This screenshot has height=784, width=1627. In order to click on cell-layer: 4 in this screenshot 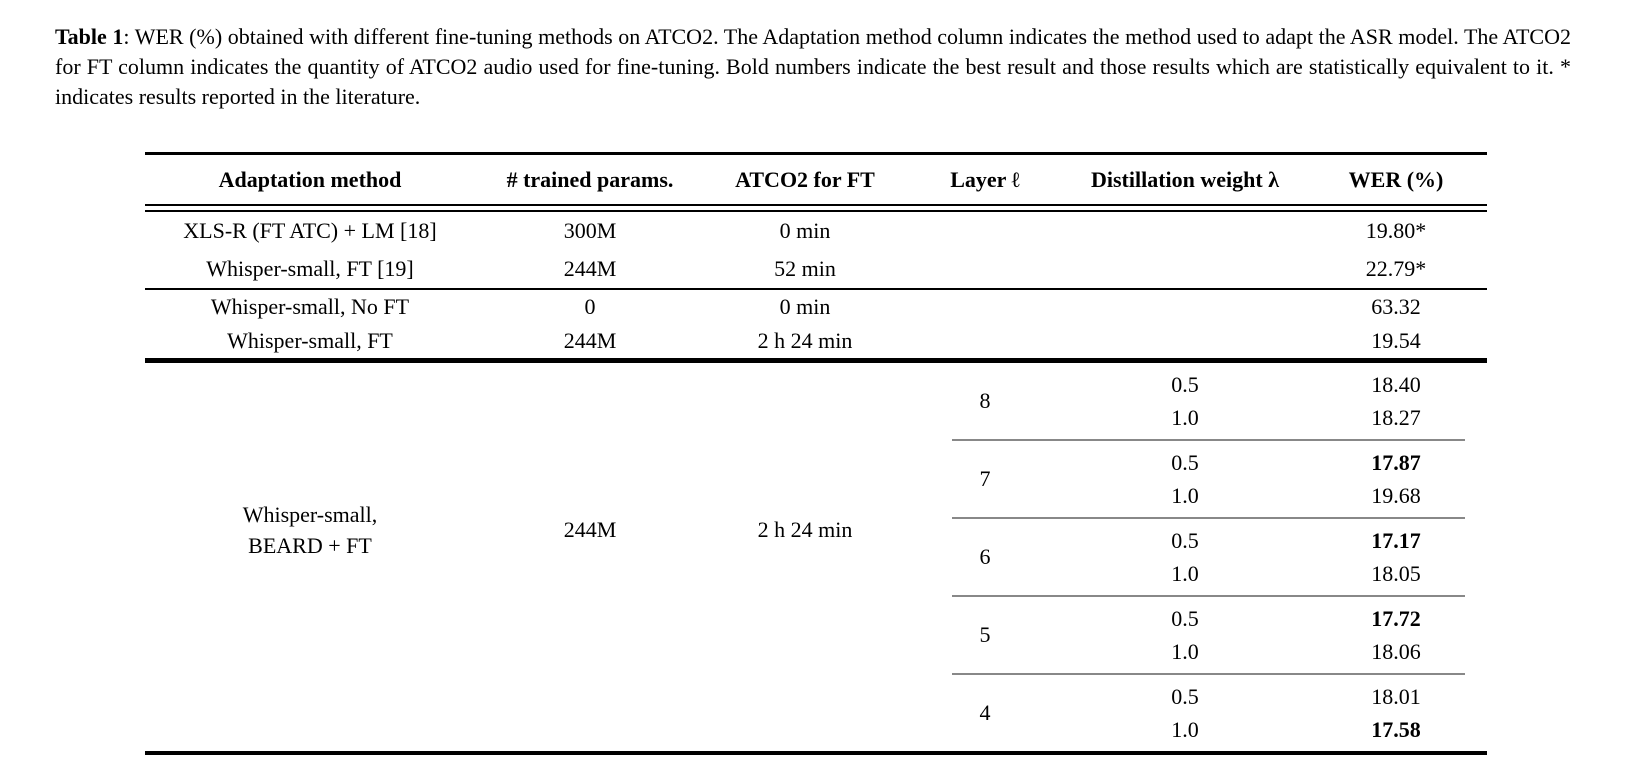, I will do `click(985, 712)`.